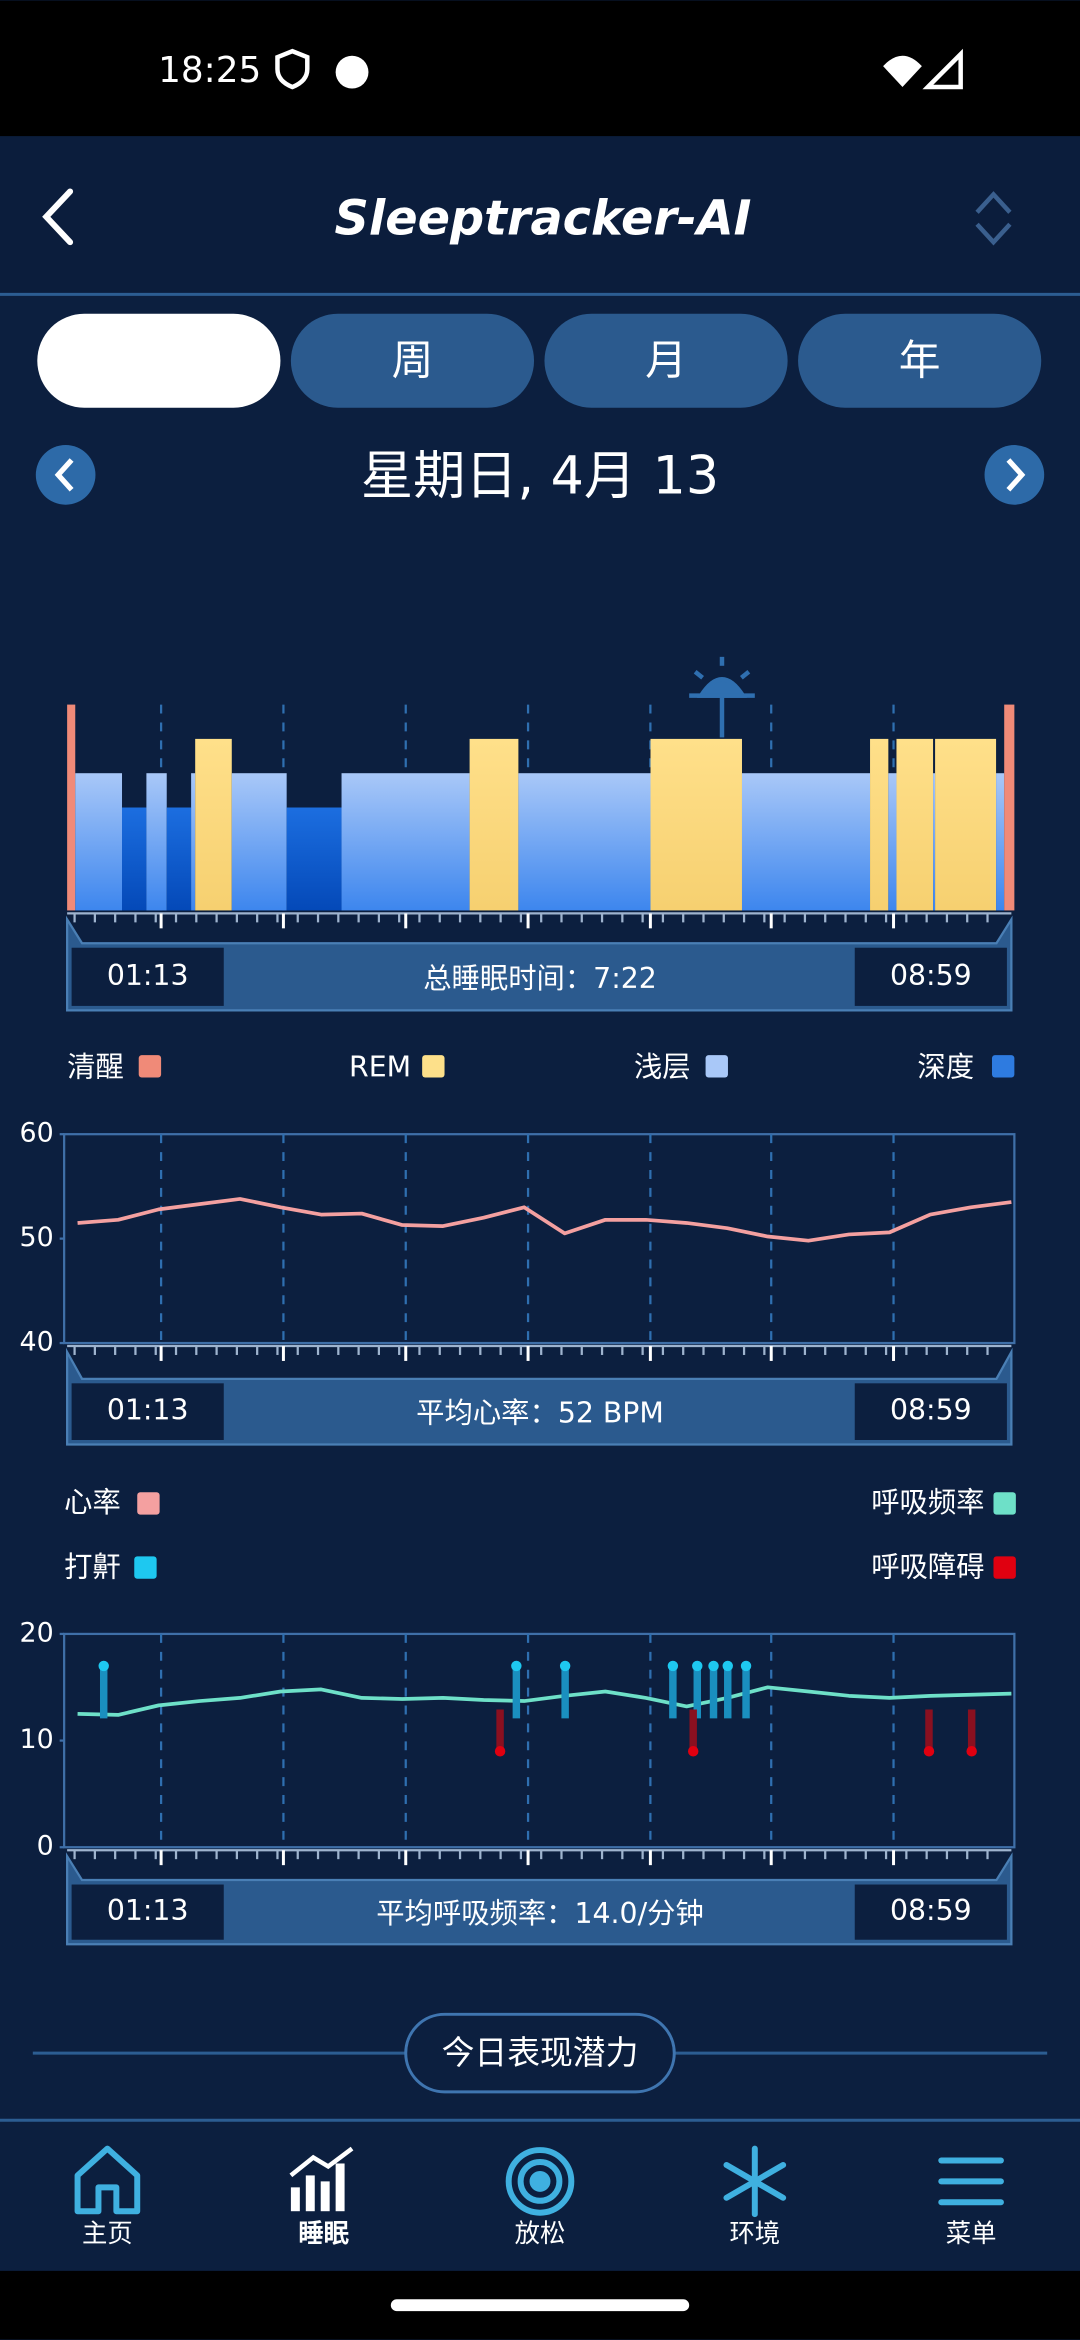 The image size is (1080, 2340). I want to click on y-tick-label: 0, so click(45, 1846).